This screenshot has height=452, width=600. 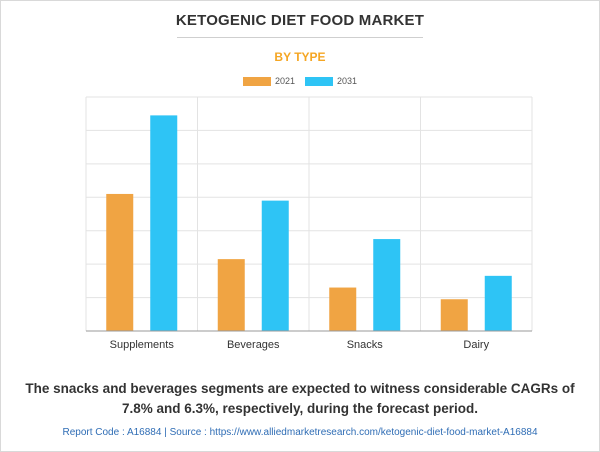 What do you see at coordinates (253, 345) in the screenshot?
I see `x-tick-label: Beverages` at bounding box center [253, 345].